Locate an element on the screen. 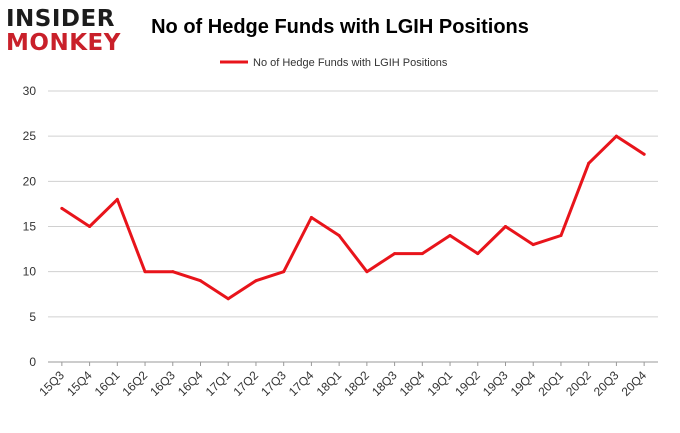  x-tick-label-20Q3: 20Q3 is located at coordinates (606, 383).